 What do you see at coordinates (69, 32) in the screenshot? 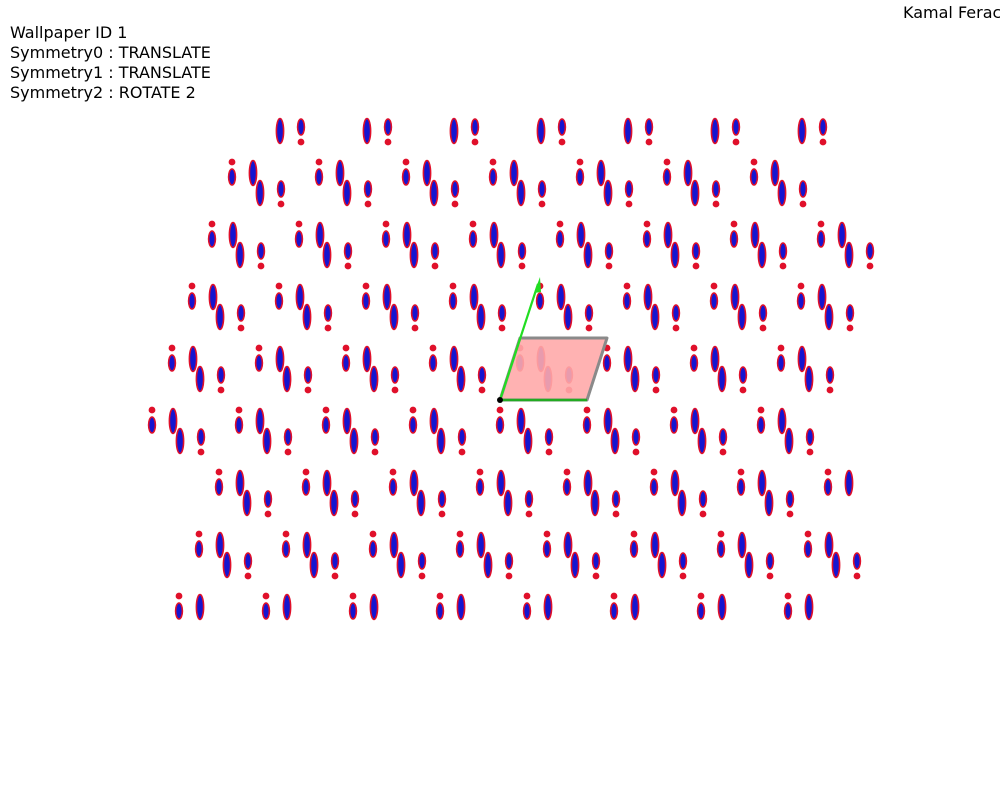
I see `wallpaper-id-label: Wallpaper ID 1` at bounding box center [69, 32].